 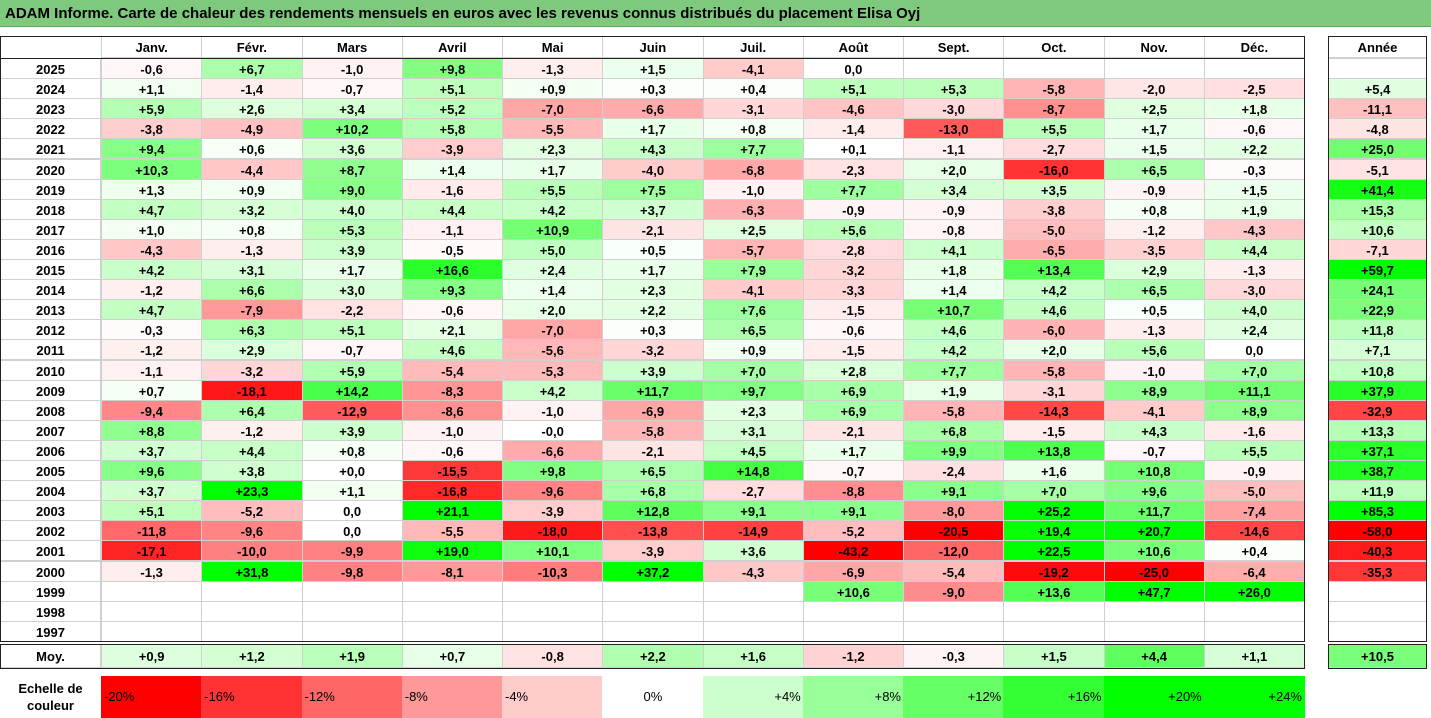 What do you see at coordinates (50, 471) in the screenshot?
I see `year-label: 2005` at bounding box center [50, 471].